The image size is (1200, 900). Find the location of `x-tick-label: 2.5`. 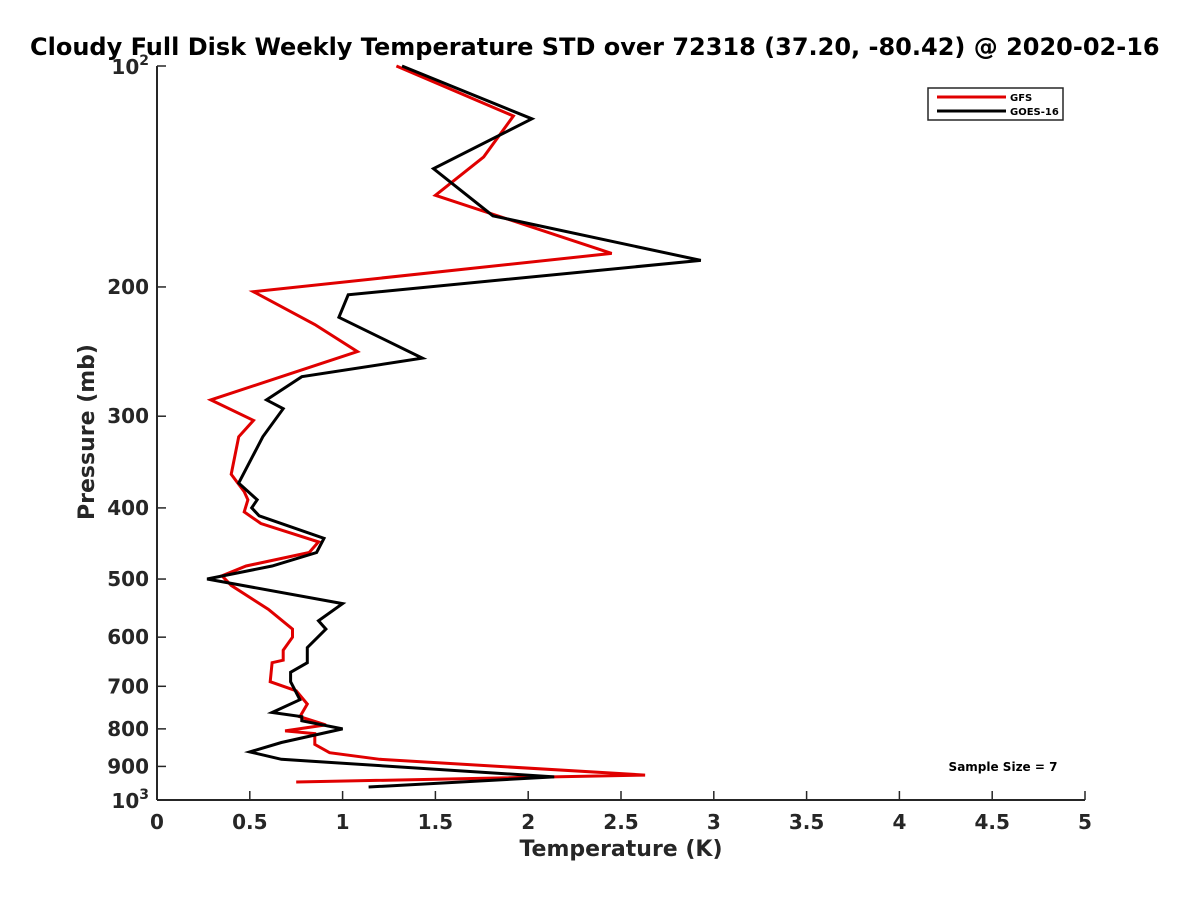

x-tick-label: 2.5 is located at coordinates (620, 822).